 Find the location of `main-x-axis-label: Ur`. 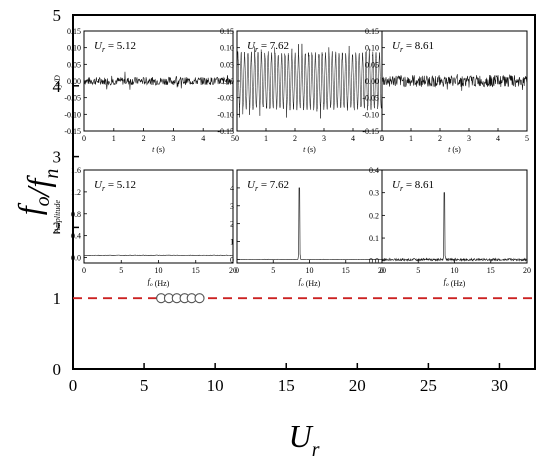

main-x-axis-label: Ur is located at coordinates (304, 437).